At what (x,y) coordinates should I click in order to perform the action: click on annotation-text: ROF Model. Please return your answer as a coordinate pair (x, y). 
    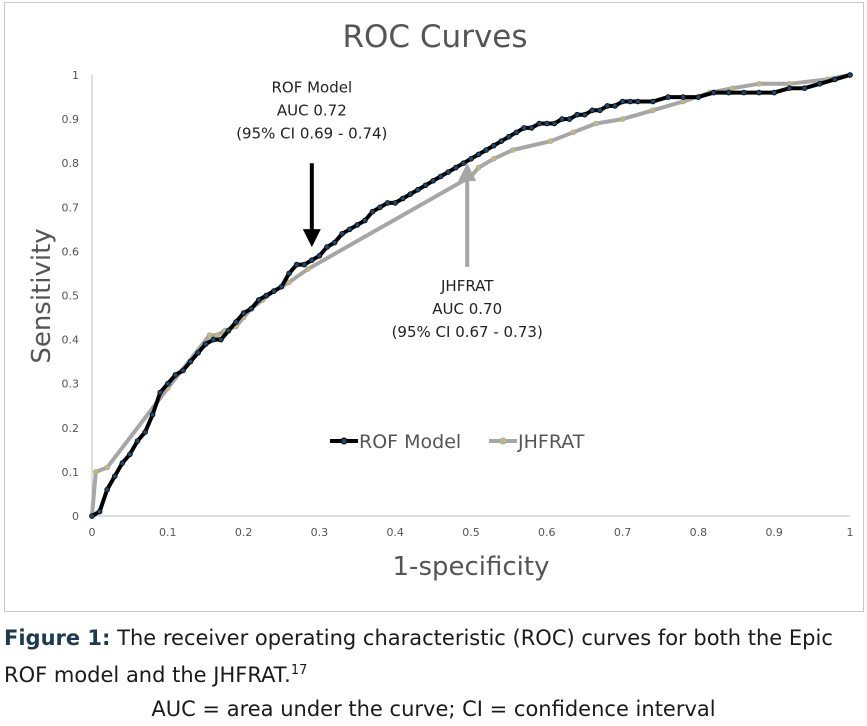
    Looking at the image, I should click on (311, 88).